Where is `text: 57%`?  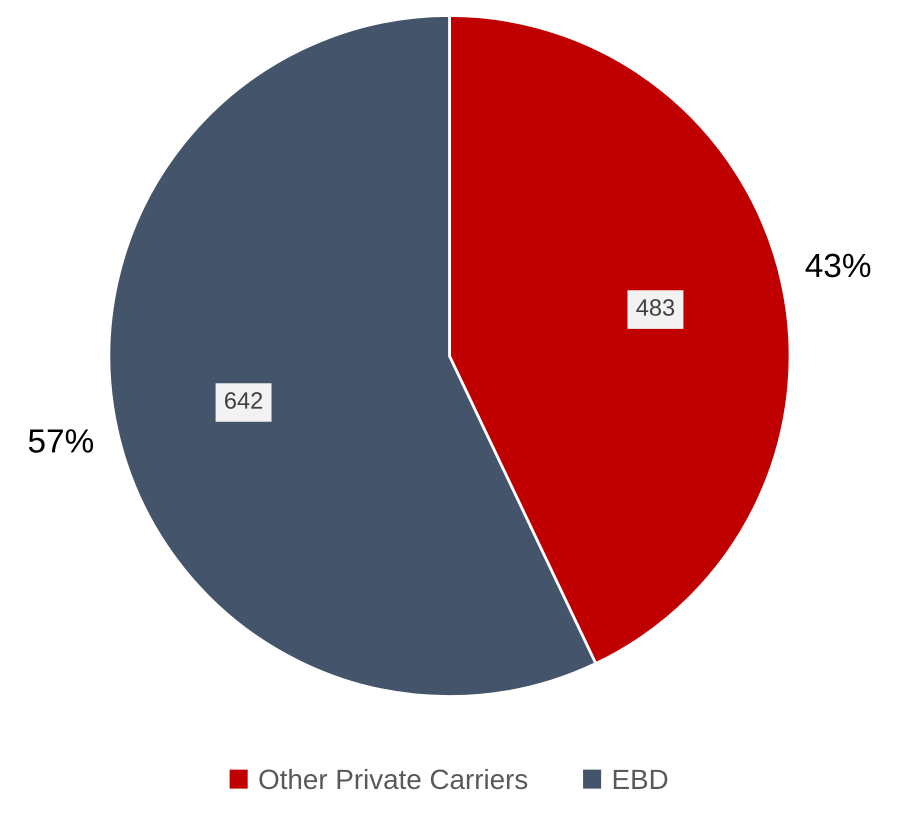 text: 57% is located at coordinates (61, 441).